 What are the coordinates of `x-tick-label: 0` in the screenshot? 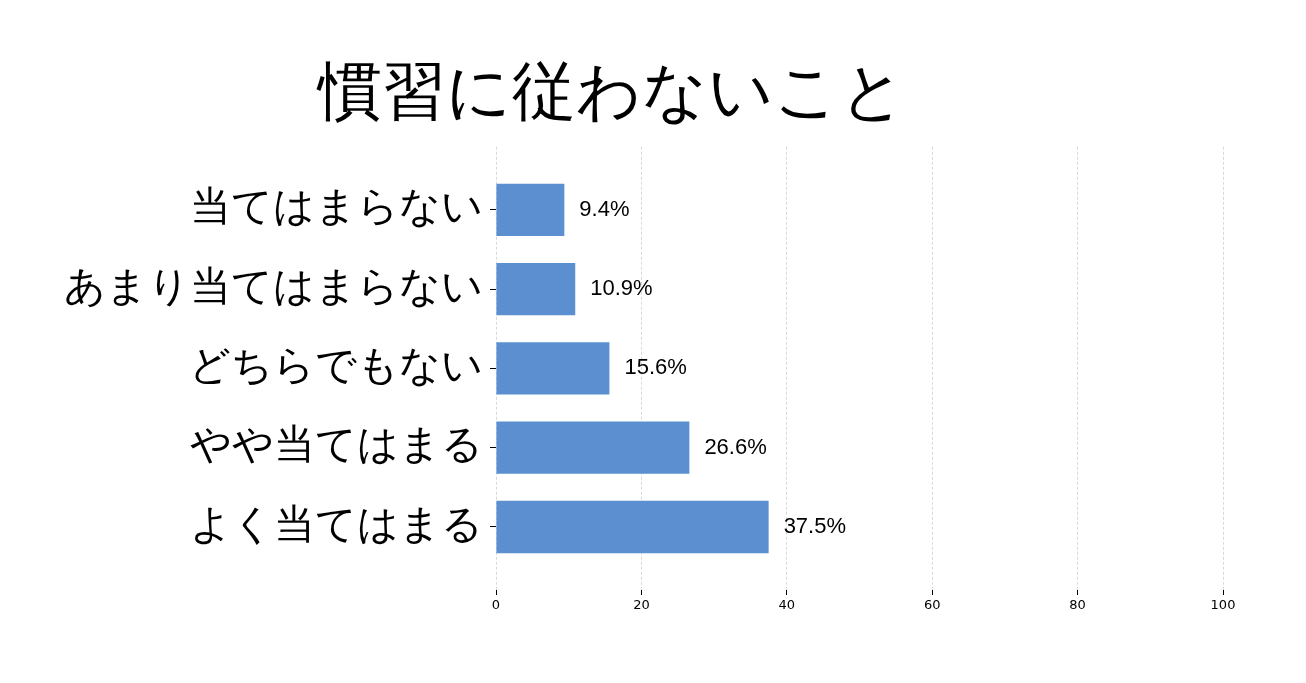 It's located at (496, 605).